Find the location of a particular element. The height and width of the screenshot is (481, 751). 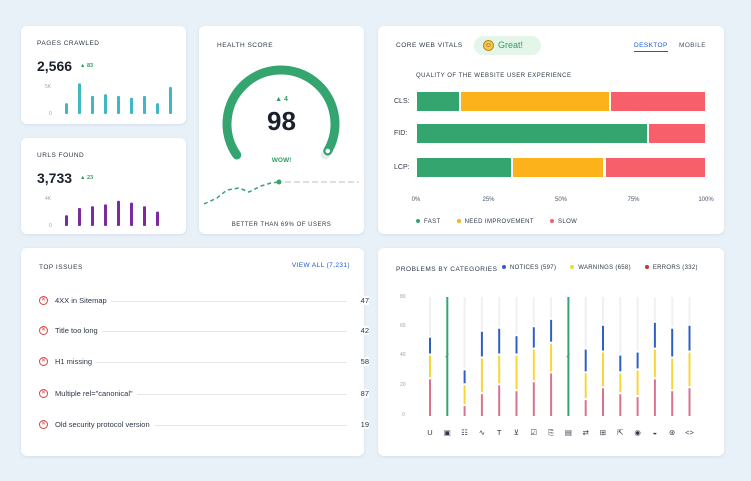

issue-row: ✕ 4XX in Sitemap 47 is located at coordinates (204, 301).